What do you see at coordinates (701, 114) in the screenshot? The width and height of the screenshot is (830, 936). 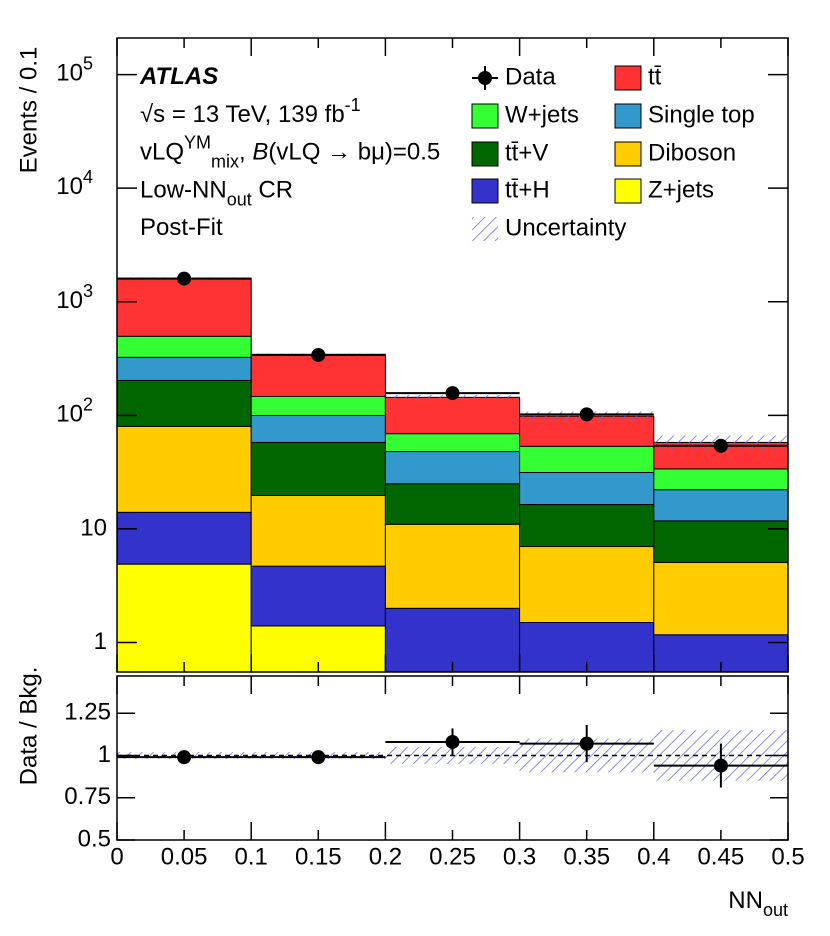 I see `legend-label: Single top` at bounding box center [701, 114].